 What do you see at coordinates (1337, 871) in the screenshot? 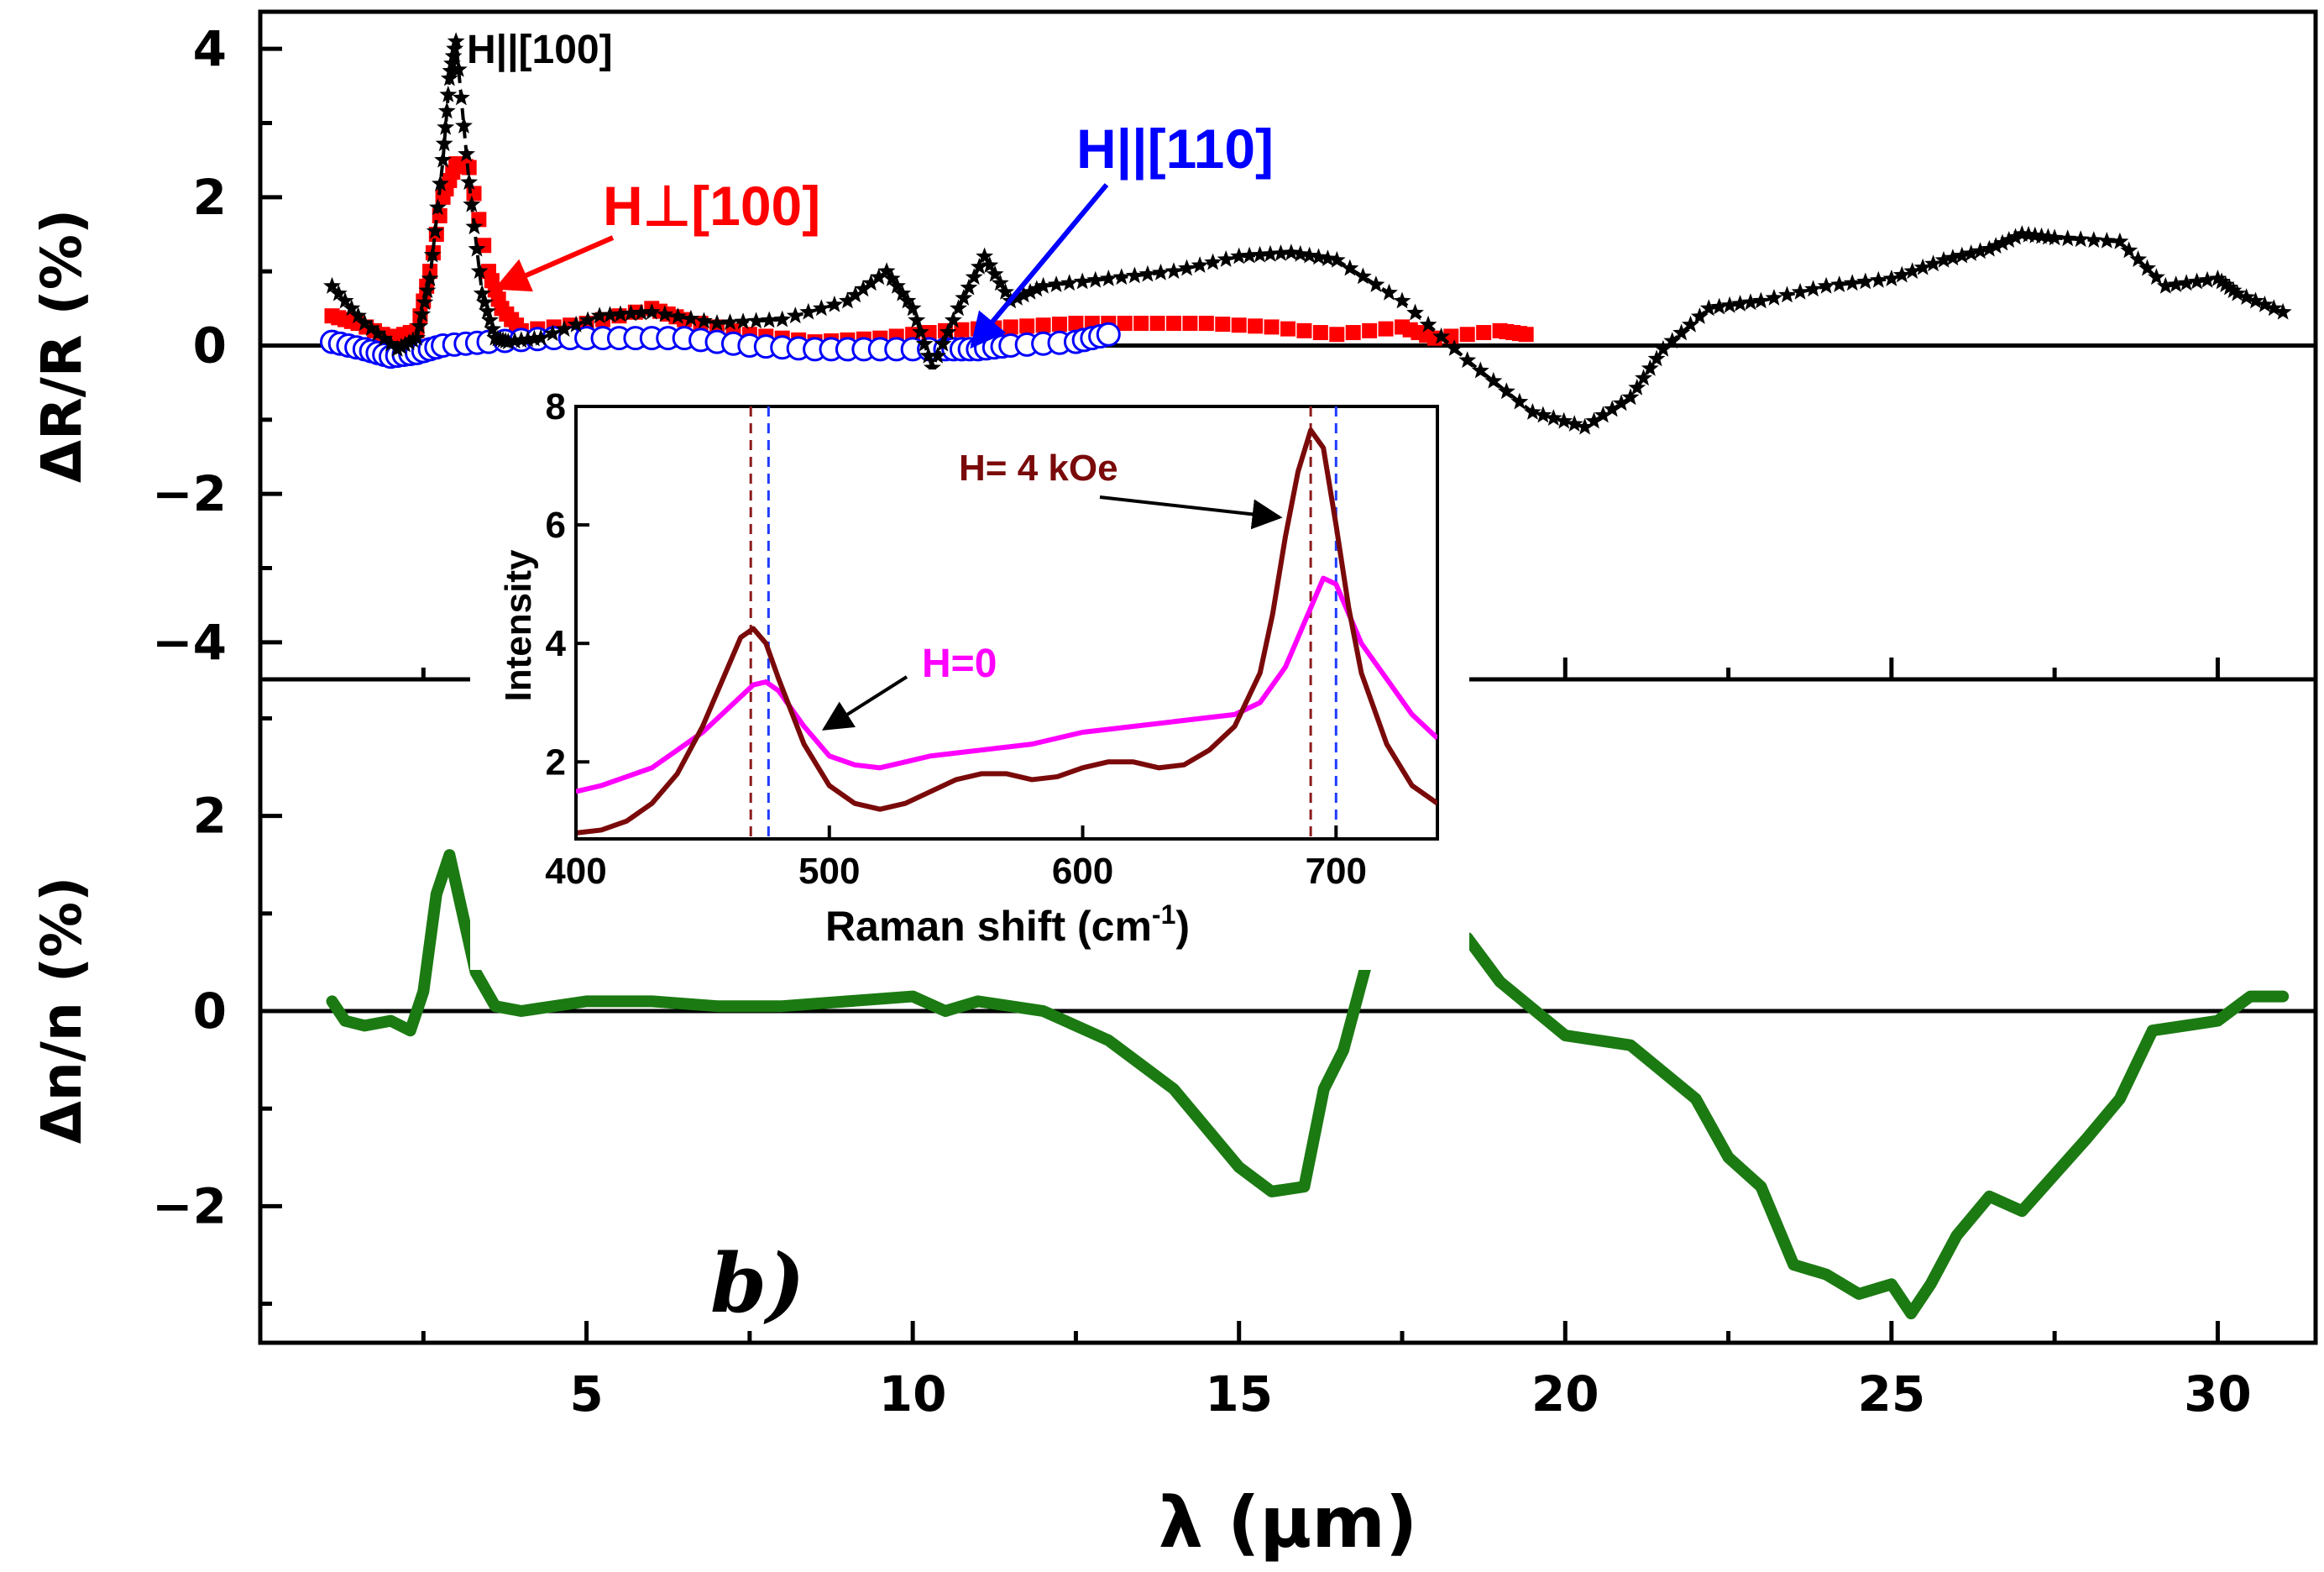
I see `inset-x-tick-label: 700` at bounding box center [1337, 871].